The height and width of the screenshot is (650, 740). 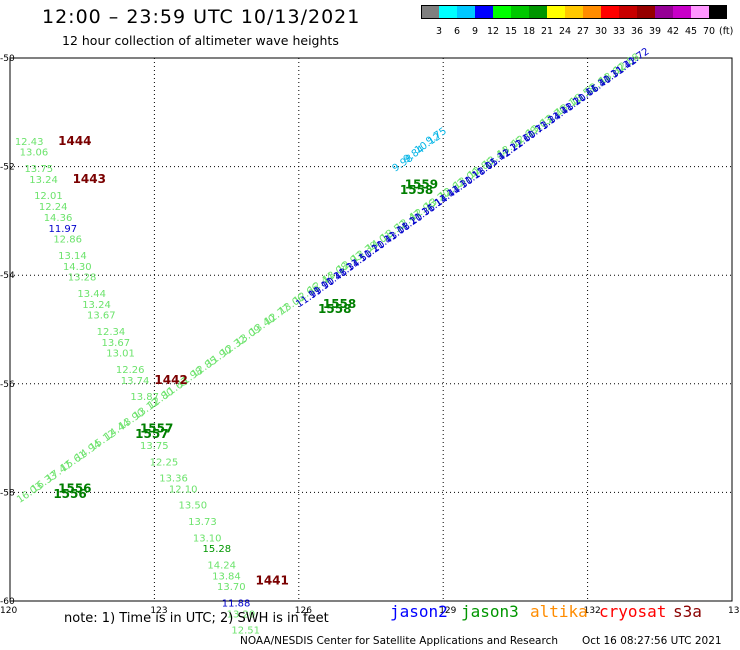 I want to click on color-scale-unit: (ft), so click(x=726, y=31).